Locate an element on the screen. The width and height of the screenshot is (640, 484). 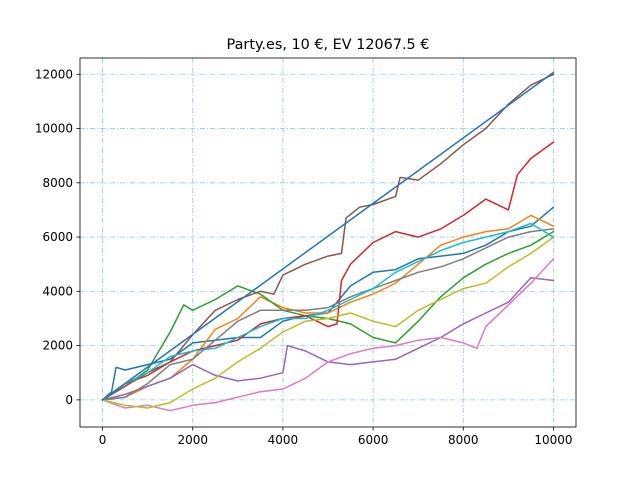
x-tick-label: 0 is located at coordinates (103, 440).